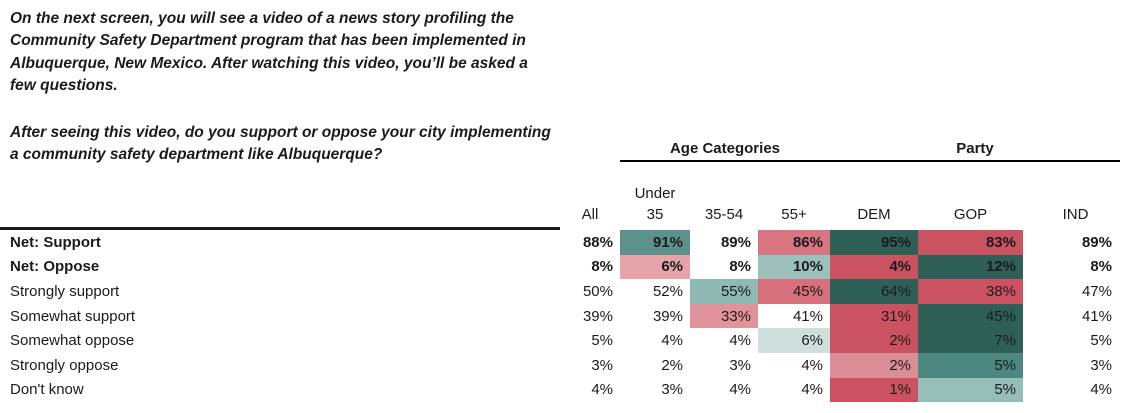 The width and height of the screenshot is (1128, 413). I want to click on value-cell-gop-net-oppose: 12%, so click(970, 267).